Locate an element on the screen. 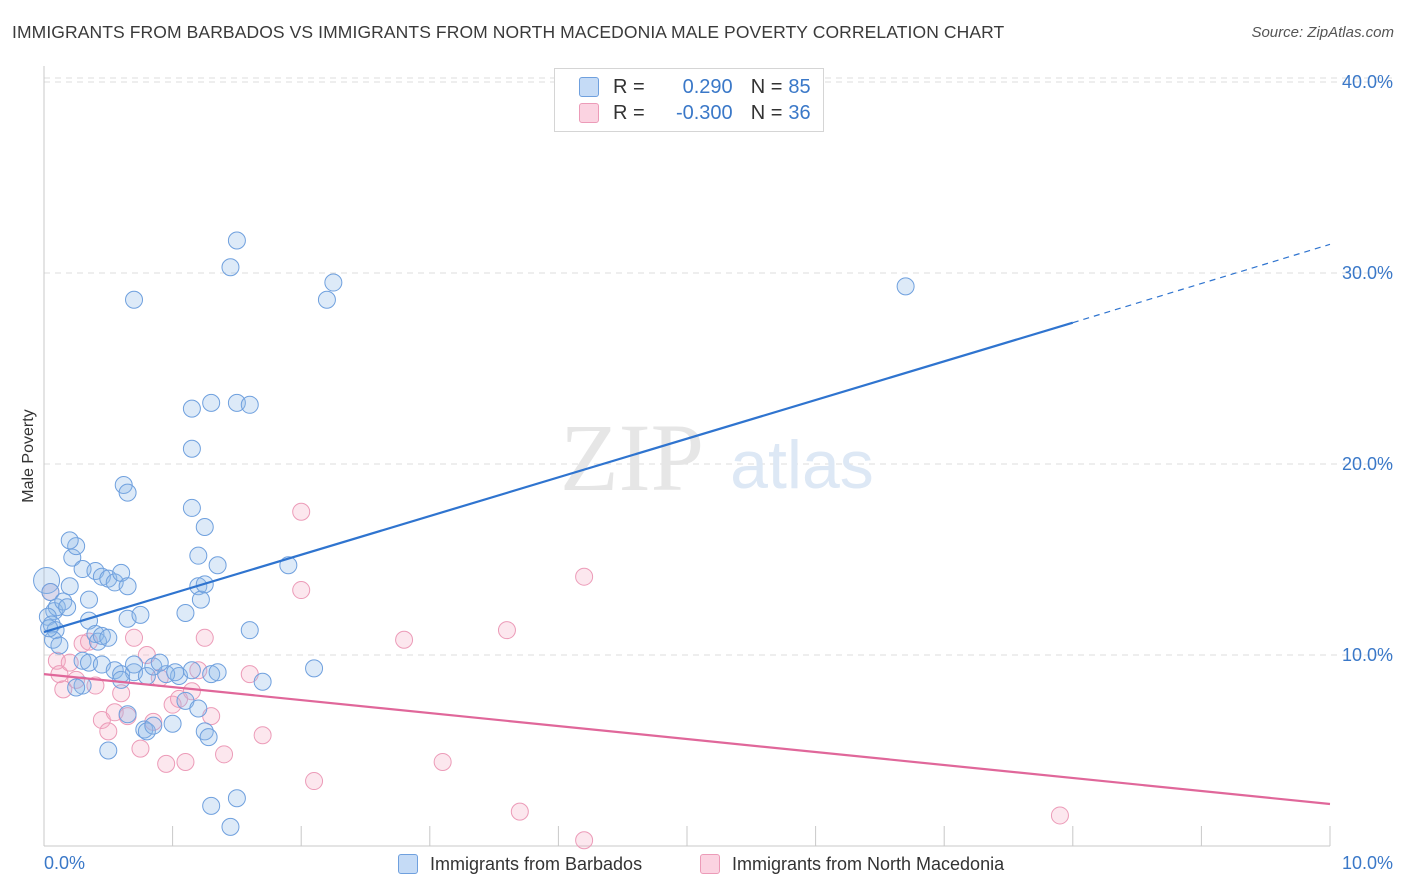 This screenshot has width=1406, height=892. north-macedonia-trend-line is located at coordinates (687, 739).